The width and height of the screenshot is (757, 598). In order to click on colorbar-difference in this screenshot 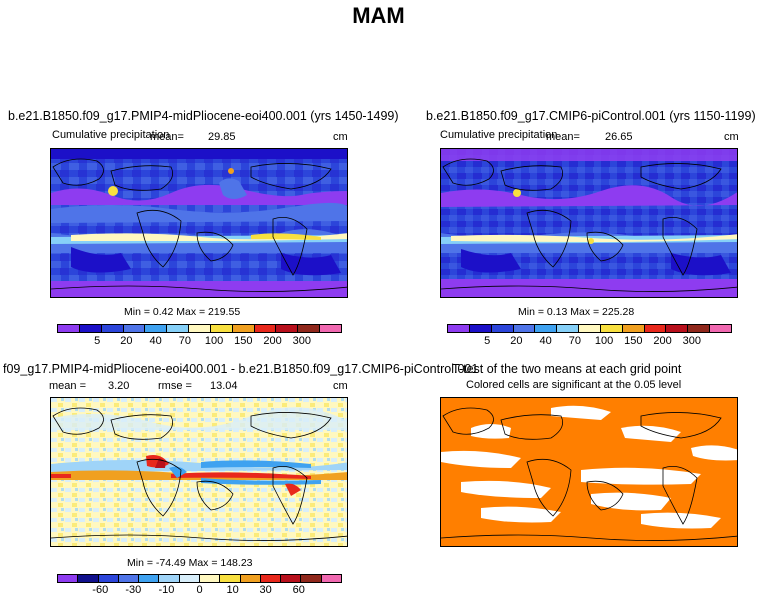, I will do `click(199, 578)`.